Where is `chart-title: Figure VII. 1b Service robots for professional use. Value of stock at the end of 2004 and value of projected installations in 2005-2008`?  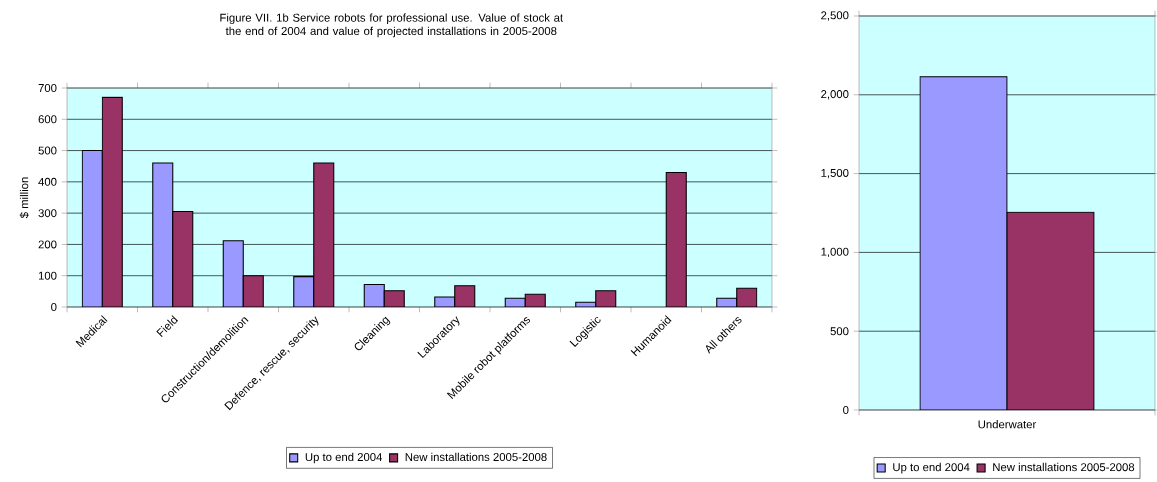 chart-title: Figure VII. 1b Service robots for professional use. Value of stock at the end of 2004 and value of projected installations in 2005-2008 is located at coordinates (392, 25).